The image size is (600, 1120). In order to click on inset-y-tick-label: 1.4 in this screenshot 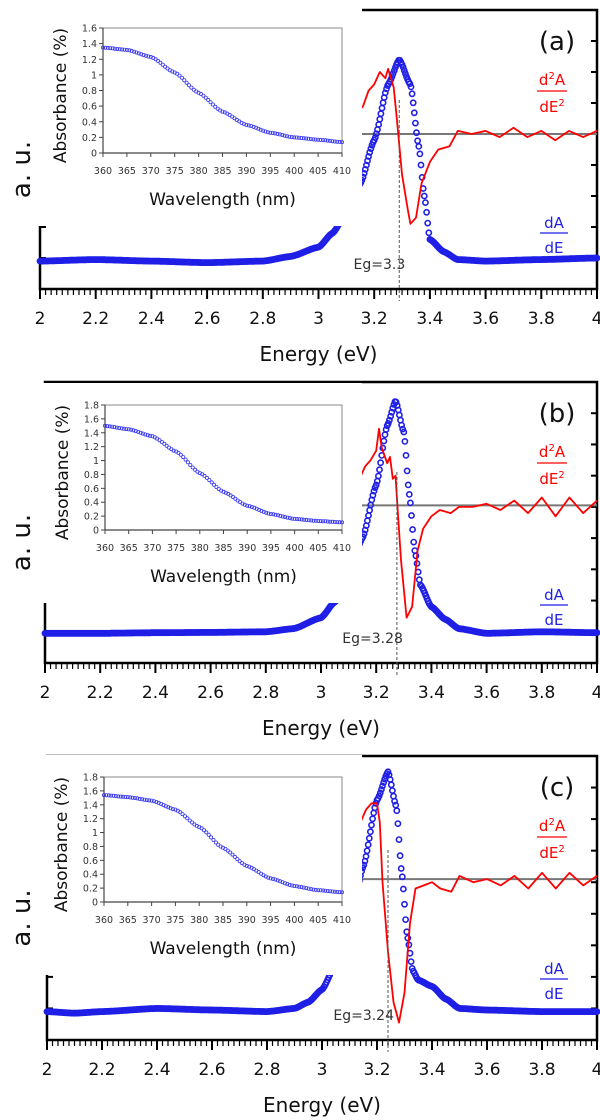, I will do `click(89, 44)`.